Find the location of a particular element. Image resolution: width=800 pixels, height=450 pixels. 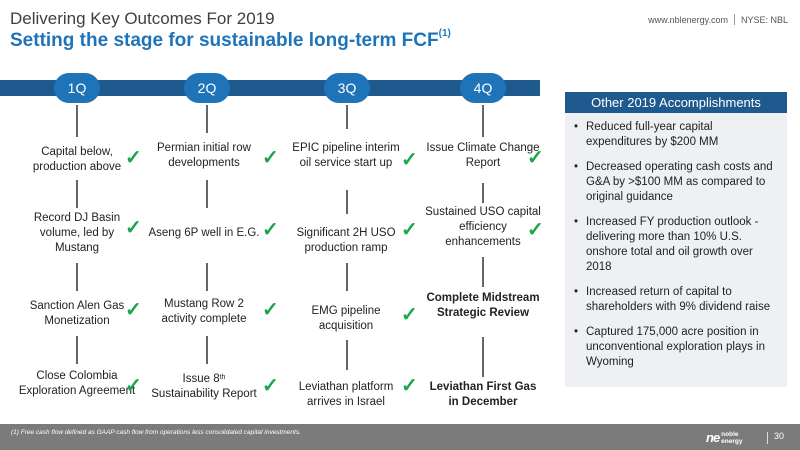

footer-divider is located at coordinates (767, 438).